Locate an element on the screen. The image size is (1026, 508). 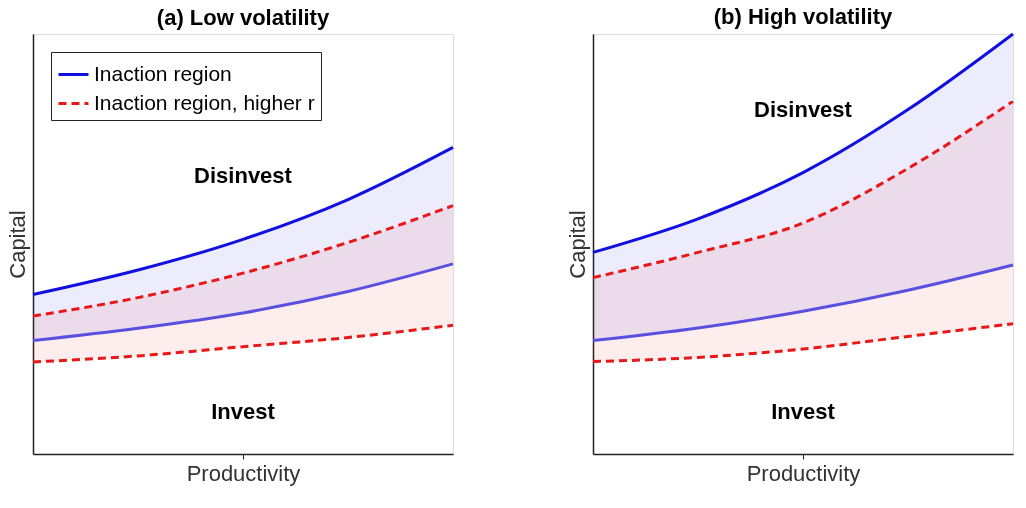
chart-title: (a) Low volatility is located at coordinates (243, 17).